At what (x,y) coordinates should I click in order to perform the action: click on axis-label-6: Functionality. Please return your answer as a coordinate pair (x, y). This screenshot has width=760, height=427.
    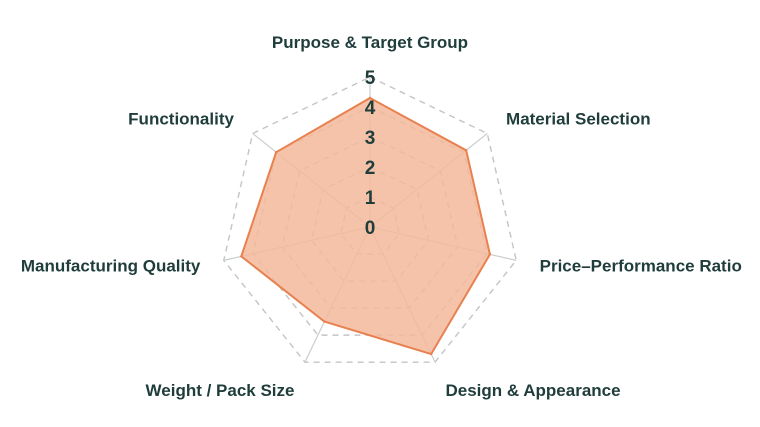
    Looking at the image, I should click on (181, 119).